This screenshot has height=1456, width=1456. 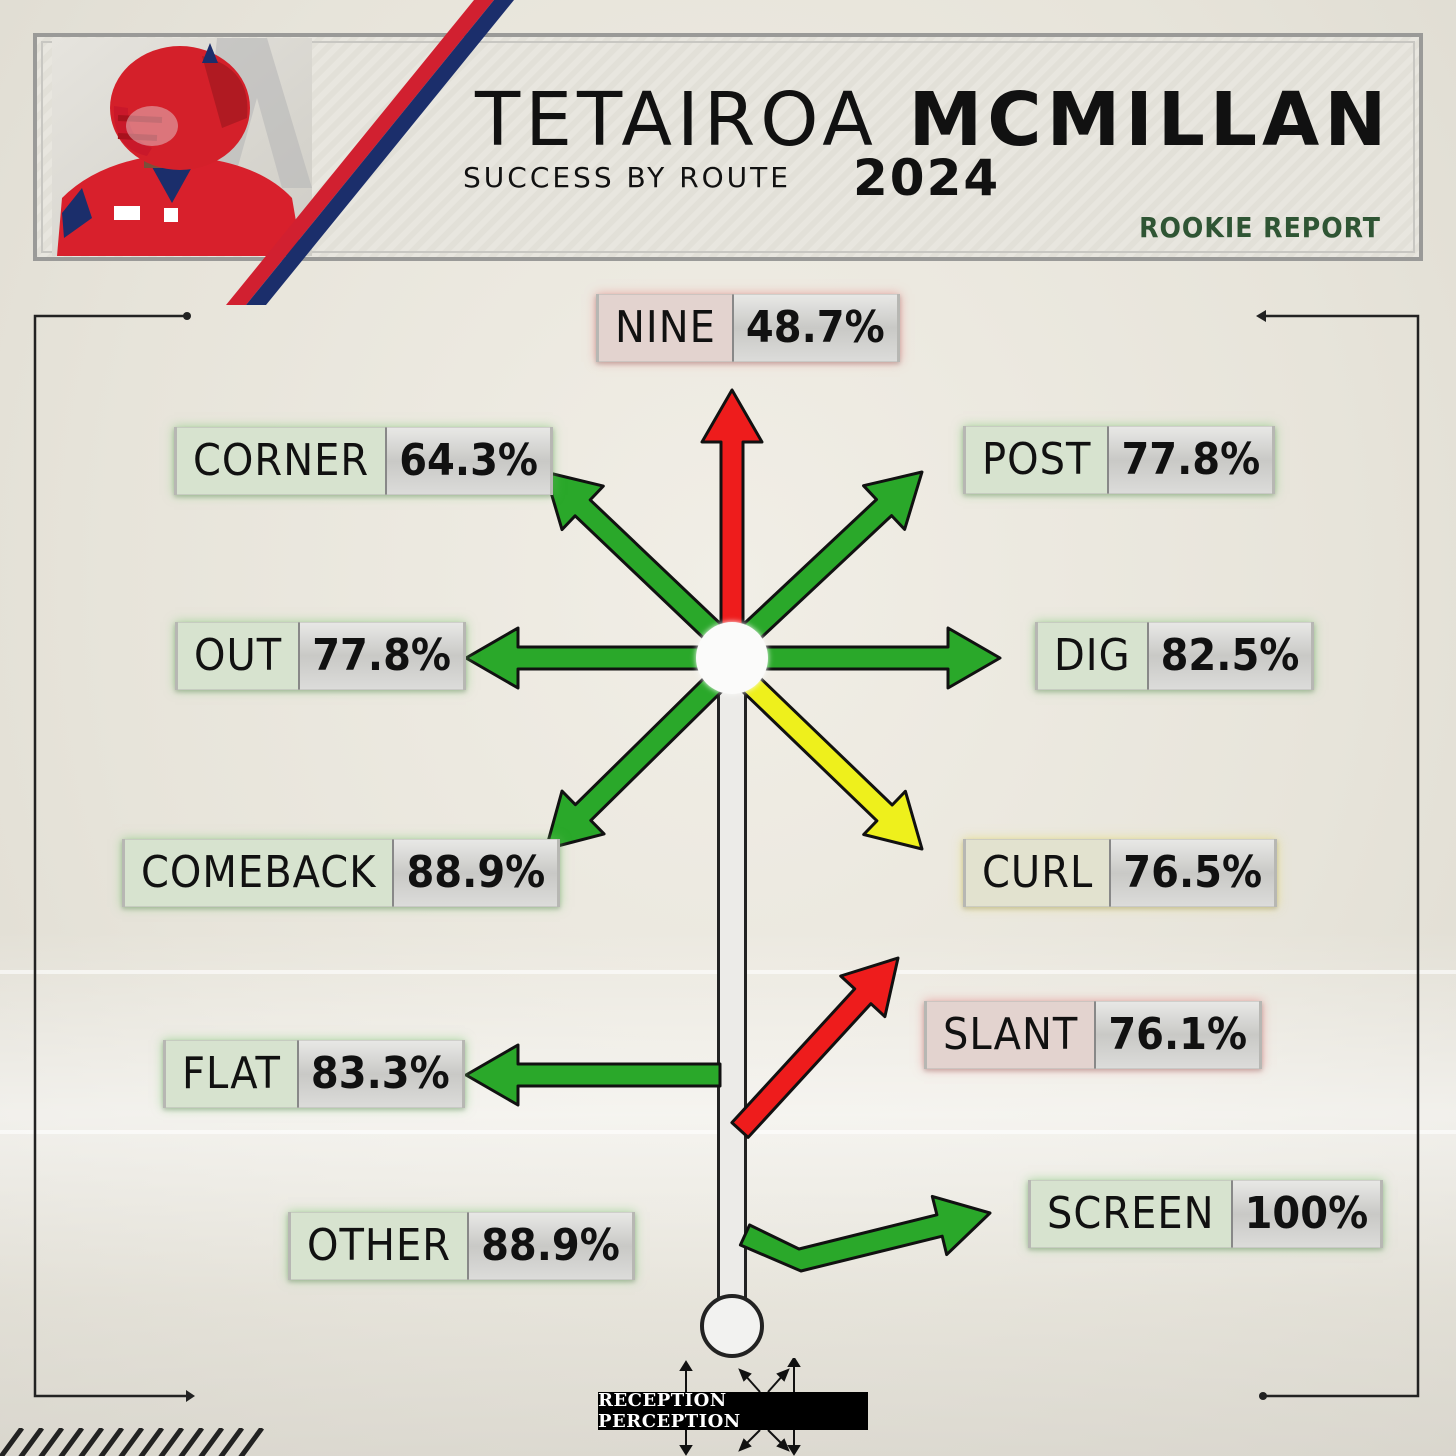 I want to click on route-name: CORNER, so click(x=282, y=461).